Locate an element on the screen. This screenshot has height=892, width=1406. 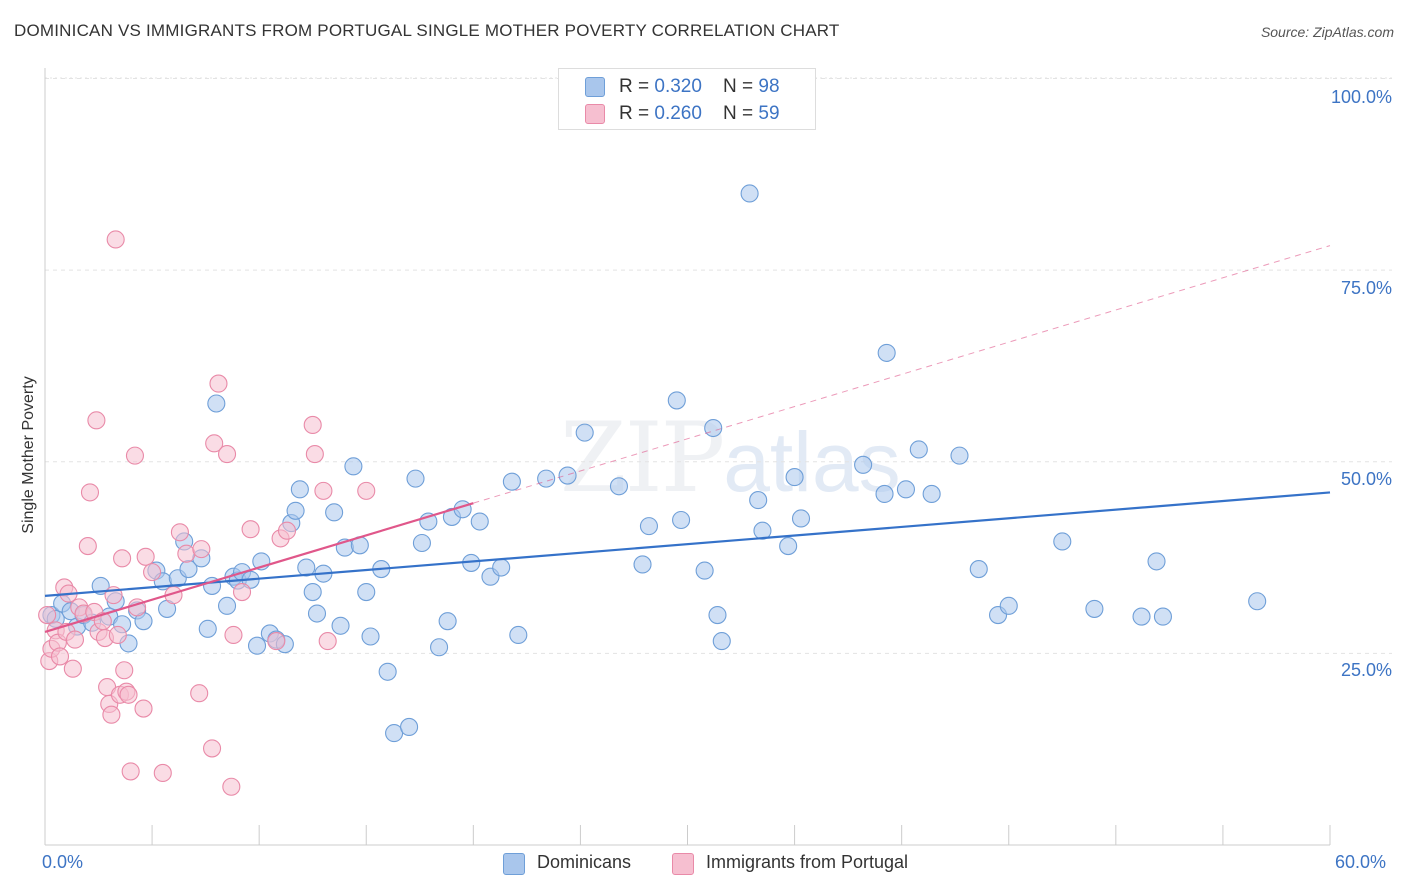
y-tick-label-100: 100.0% is located at coordinates (1361, 97).